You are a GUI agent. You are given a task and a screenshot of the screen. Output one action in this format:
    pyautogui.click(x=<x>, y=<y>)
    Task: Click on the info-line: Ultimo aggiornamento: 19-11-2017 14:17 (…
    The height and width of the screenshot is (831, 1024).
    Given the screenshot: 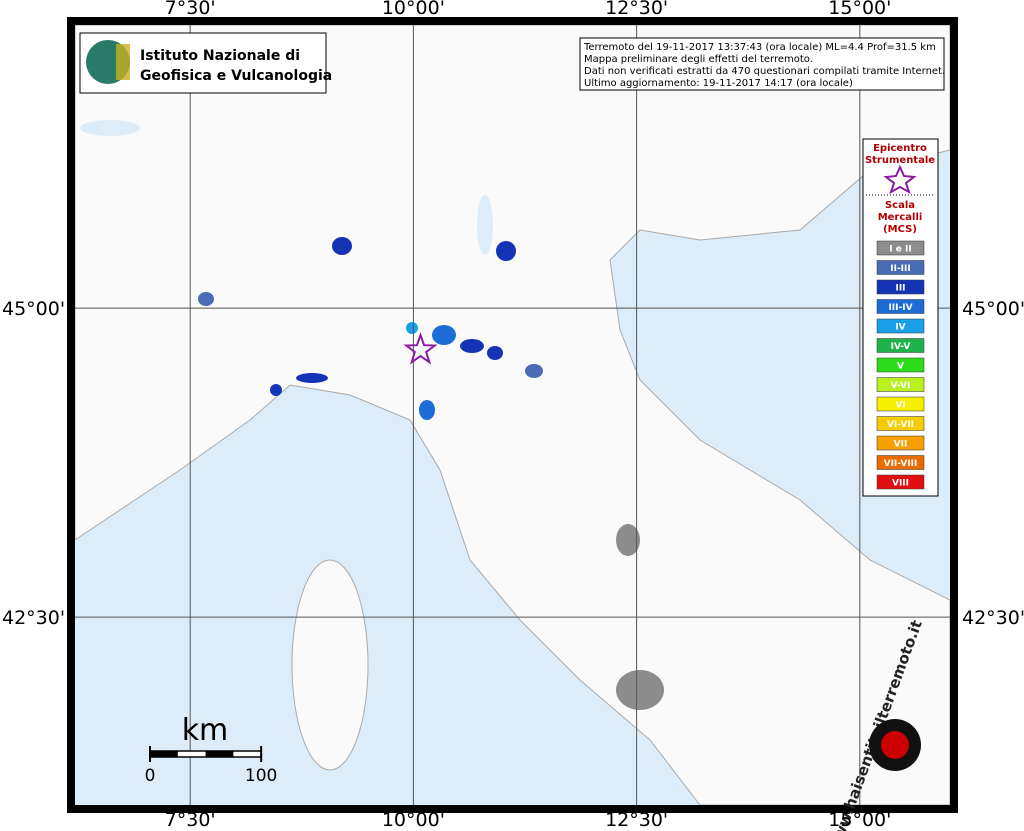 What is the action you would take?
    pyautogui.click(x=718, y=83)
    